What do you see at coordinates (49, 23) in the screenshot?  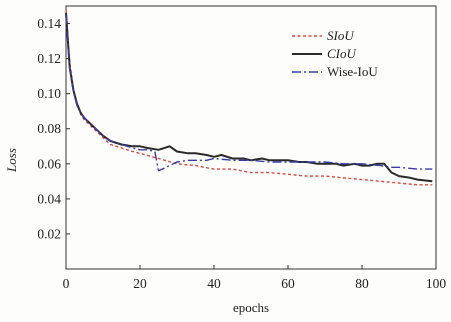 I see `y-tick-label: 0.14` at bounding box center [49, 23].